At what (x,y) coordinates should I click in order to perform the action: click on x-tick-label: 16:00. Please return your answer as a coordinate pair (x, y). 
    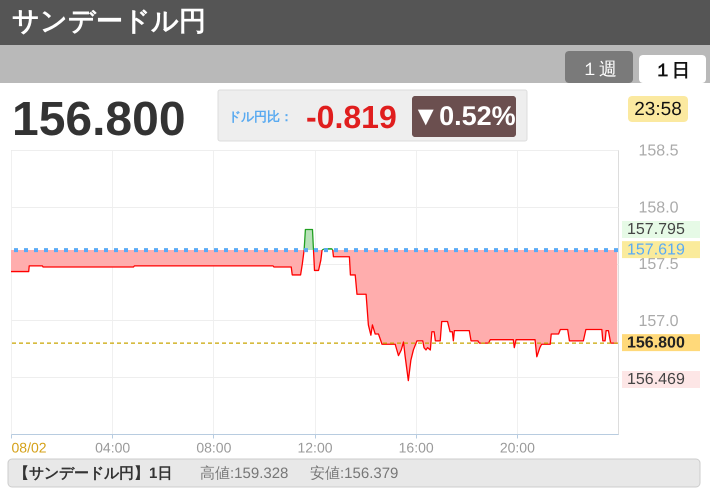
    Looking at the image, I should click on (416, 448).